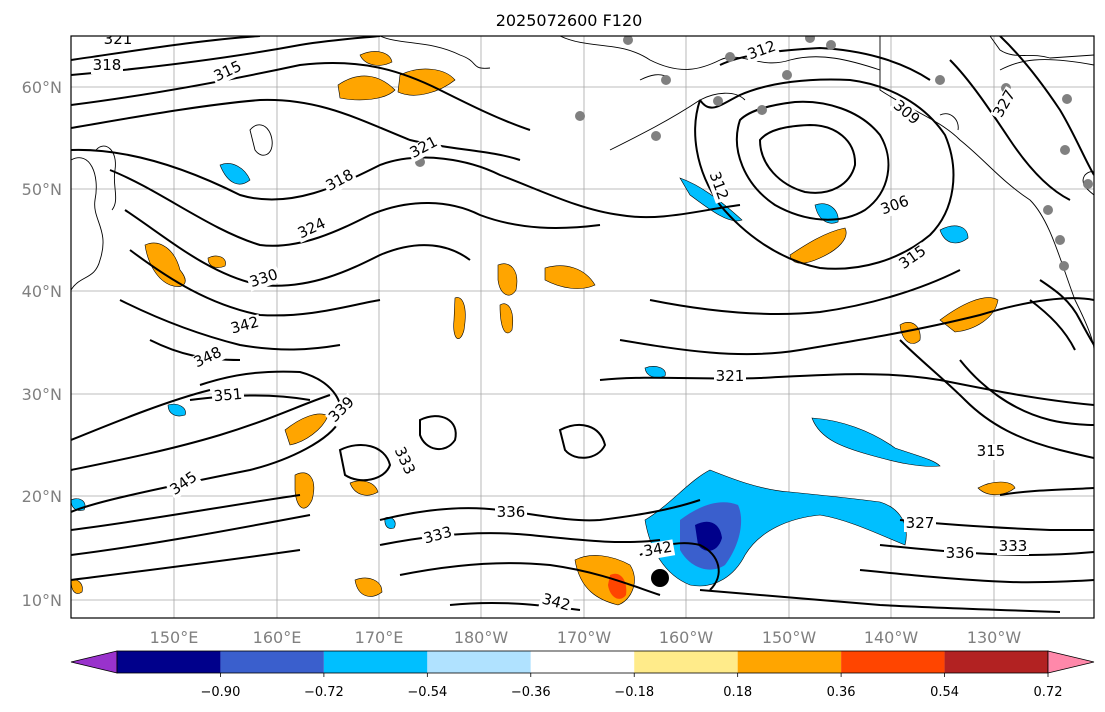  What do you see at coordinates (42, 189) in the screenshot?
I see `lat-label: 50°N` at bounding box center [42, 189].